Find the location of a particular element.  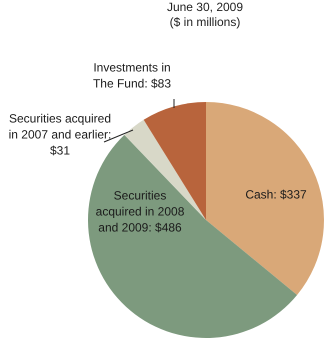

chart-subtitle: ($ in millions) is located at coordinates (205, 22).